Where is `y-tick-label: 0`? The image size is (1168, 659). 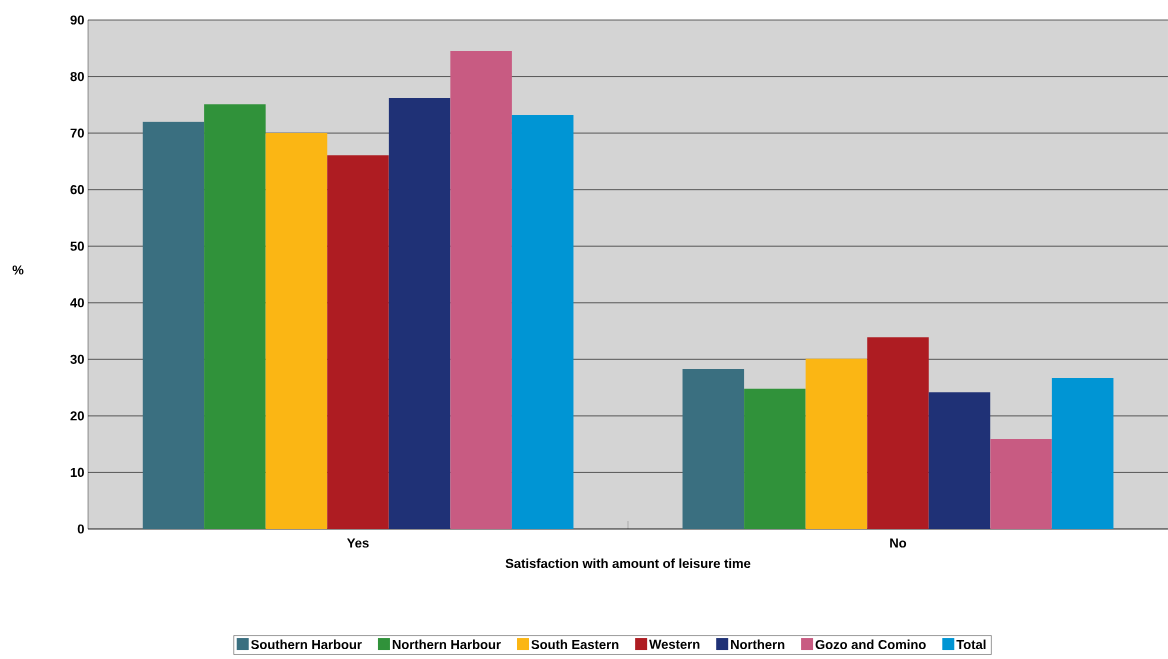
y-tick-label: 0 is located at coordinates (80, 529).